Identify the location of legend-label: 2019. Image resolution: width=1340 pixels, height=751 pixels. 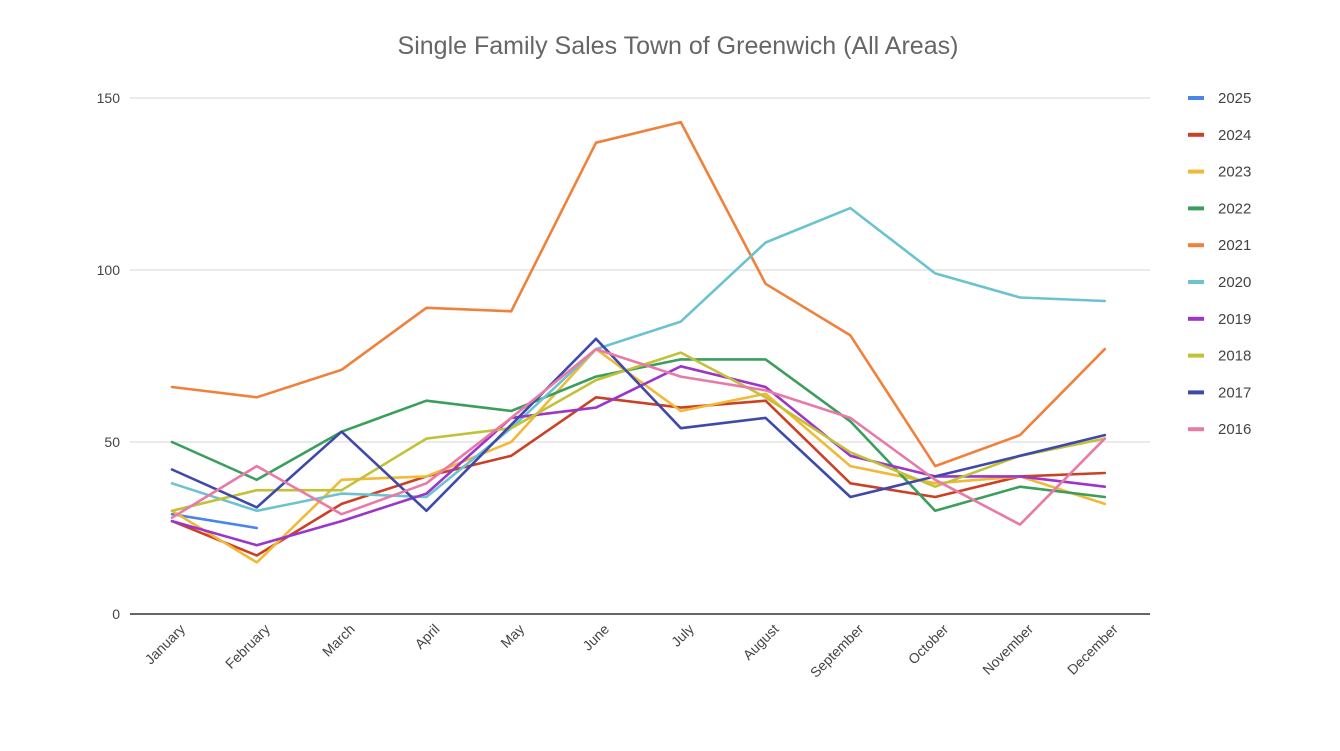
(1234, 319).